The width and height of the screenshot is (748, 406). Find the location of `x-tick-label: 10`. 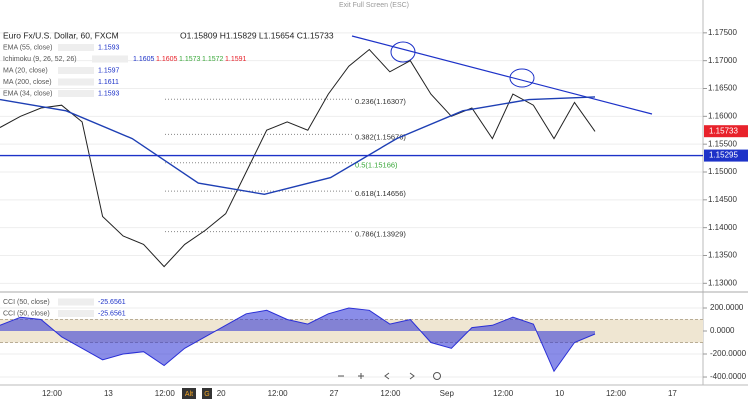

x-tick-label: 10 is located at coordinates (559, 393).